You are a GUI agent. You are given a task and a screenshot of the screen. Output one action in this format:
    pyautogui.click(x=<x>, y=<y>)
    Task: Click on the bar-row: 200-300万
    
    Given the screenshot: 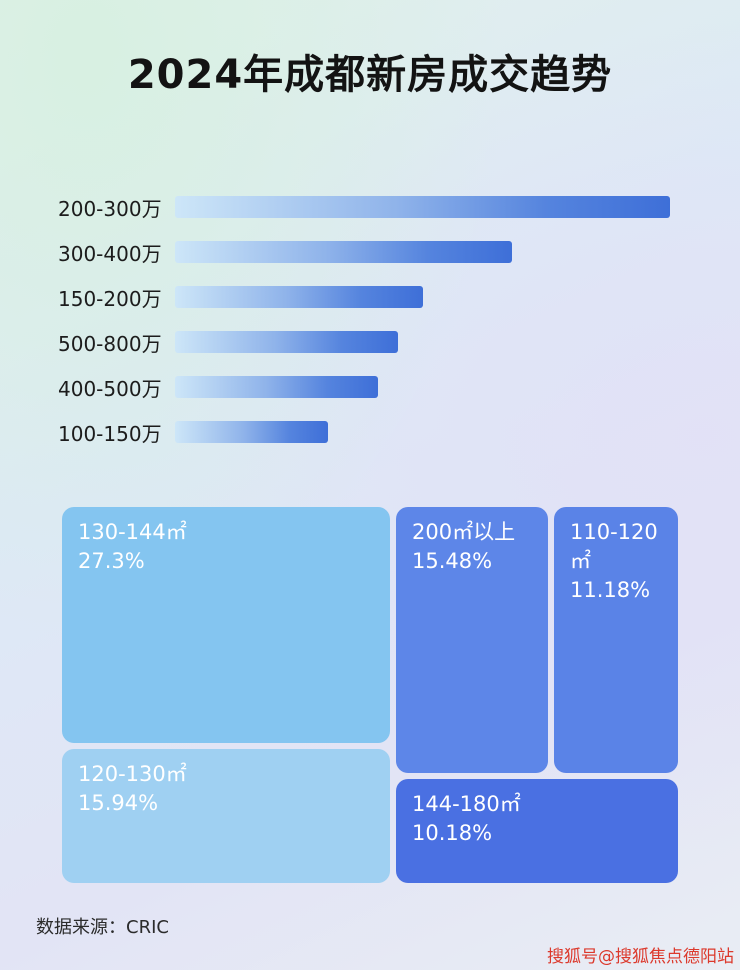 What is the action you would take?
    pyautogui.click(x=364, y=208)
    